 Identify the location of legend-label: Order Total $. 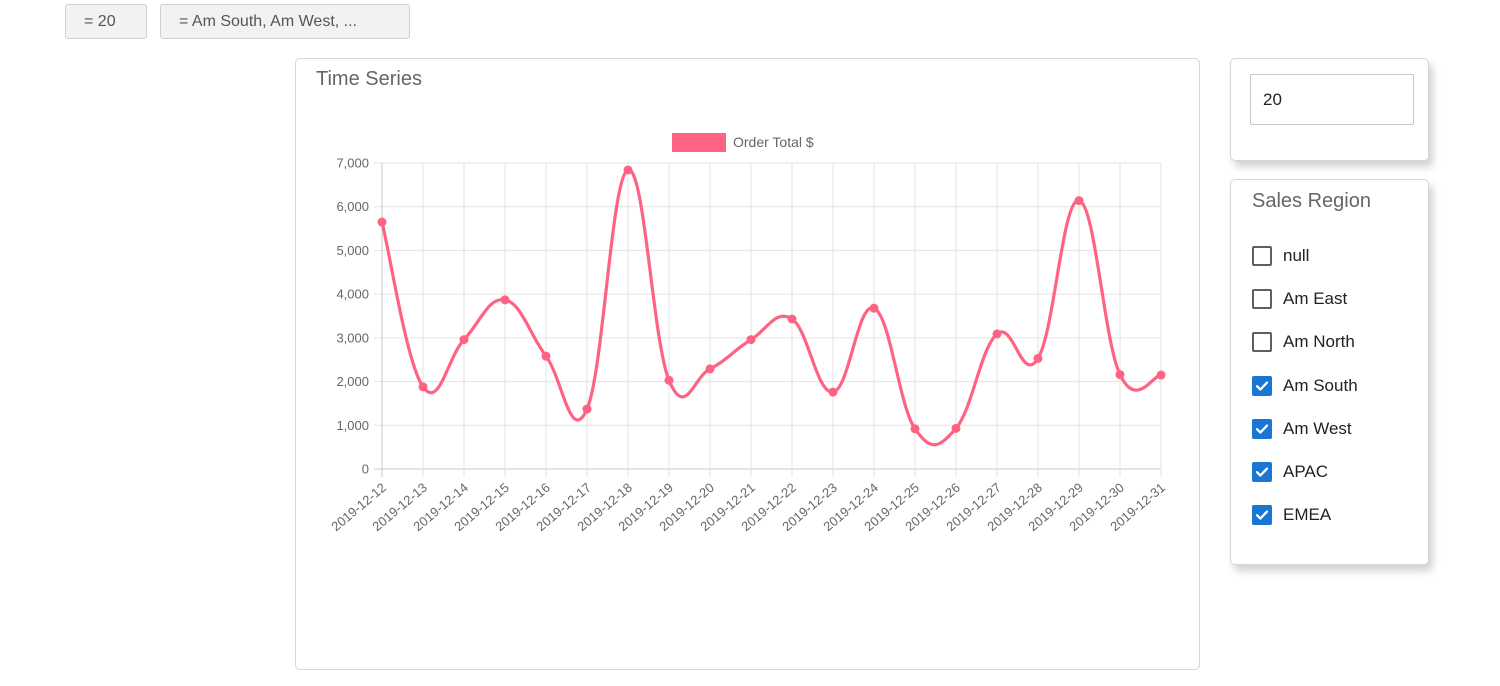
(773, 142).